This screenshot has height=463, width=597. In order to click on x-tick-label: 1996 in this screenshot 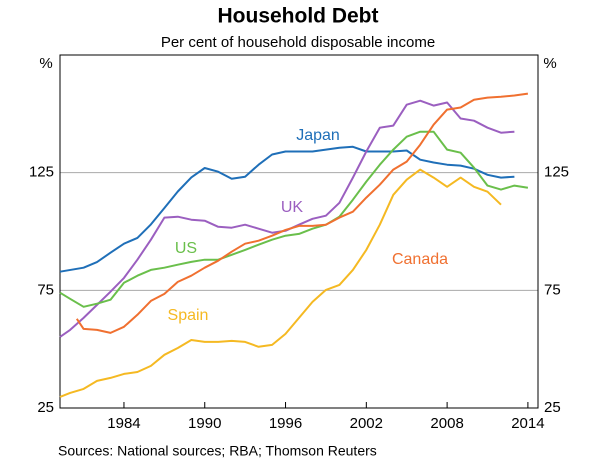, I will do `click(285, 423)`.